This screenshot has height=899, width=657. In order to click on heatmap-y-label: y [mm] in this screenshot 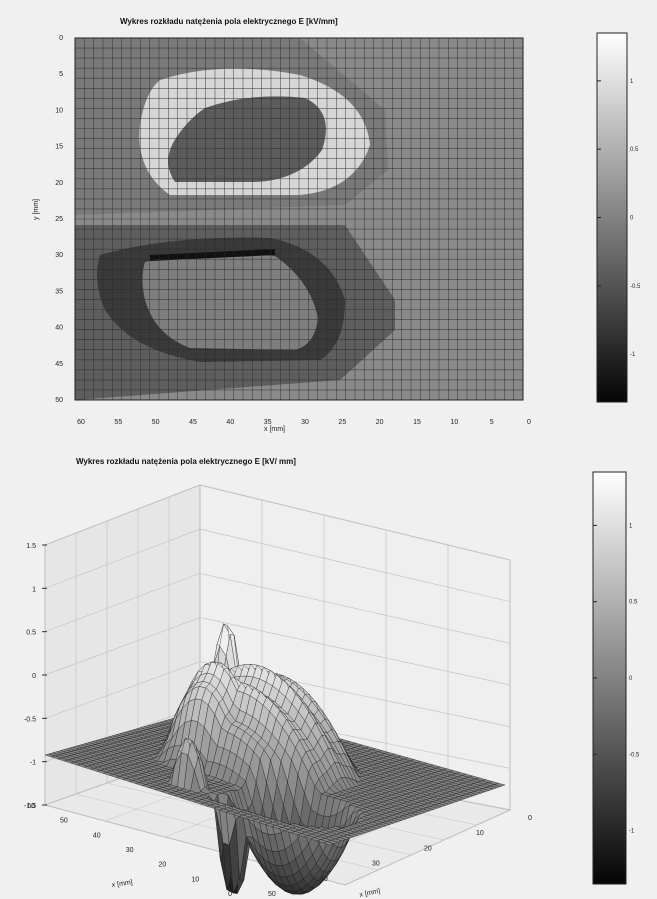, I will do `click(36, 209)`.